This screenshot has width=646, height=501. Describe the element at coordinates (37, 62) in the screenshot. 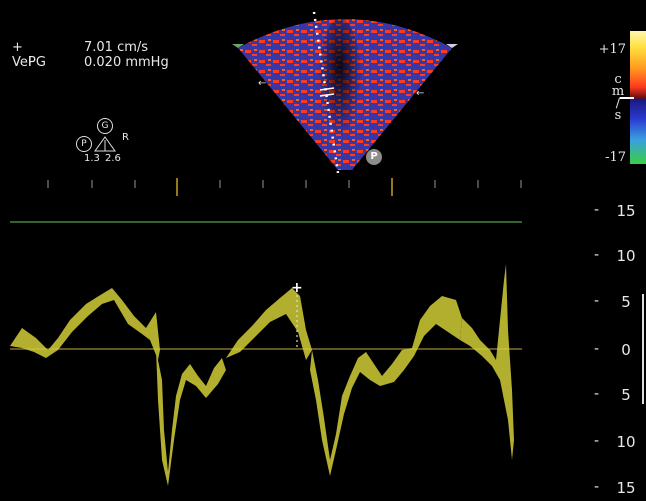

I see `pressure-gradient-label: PG` at that location.